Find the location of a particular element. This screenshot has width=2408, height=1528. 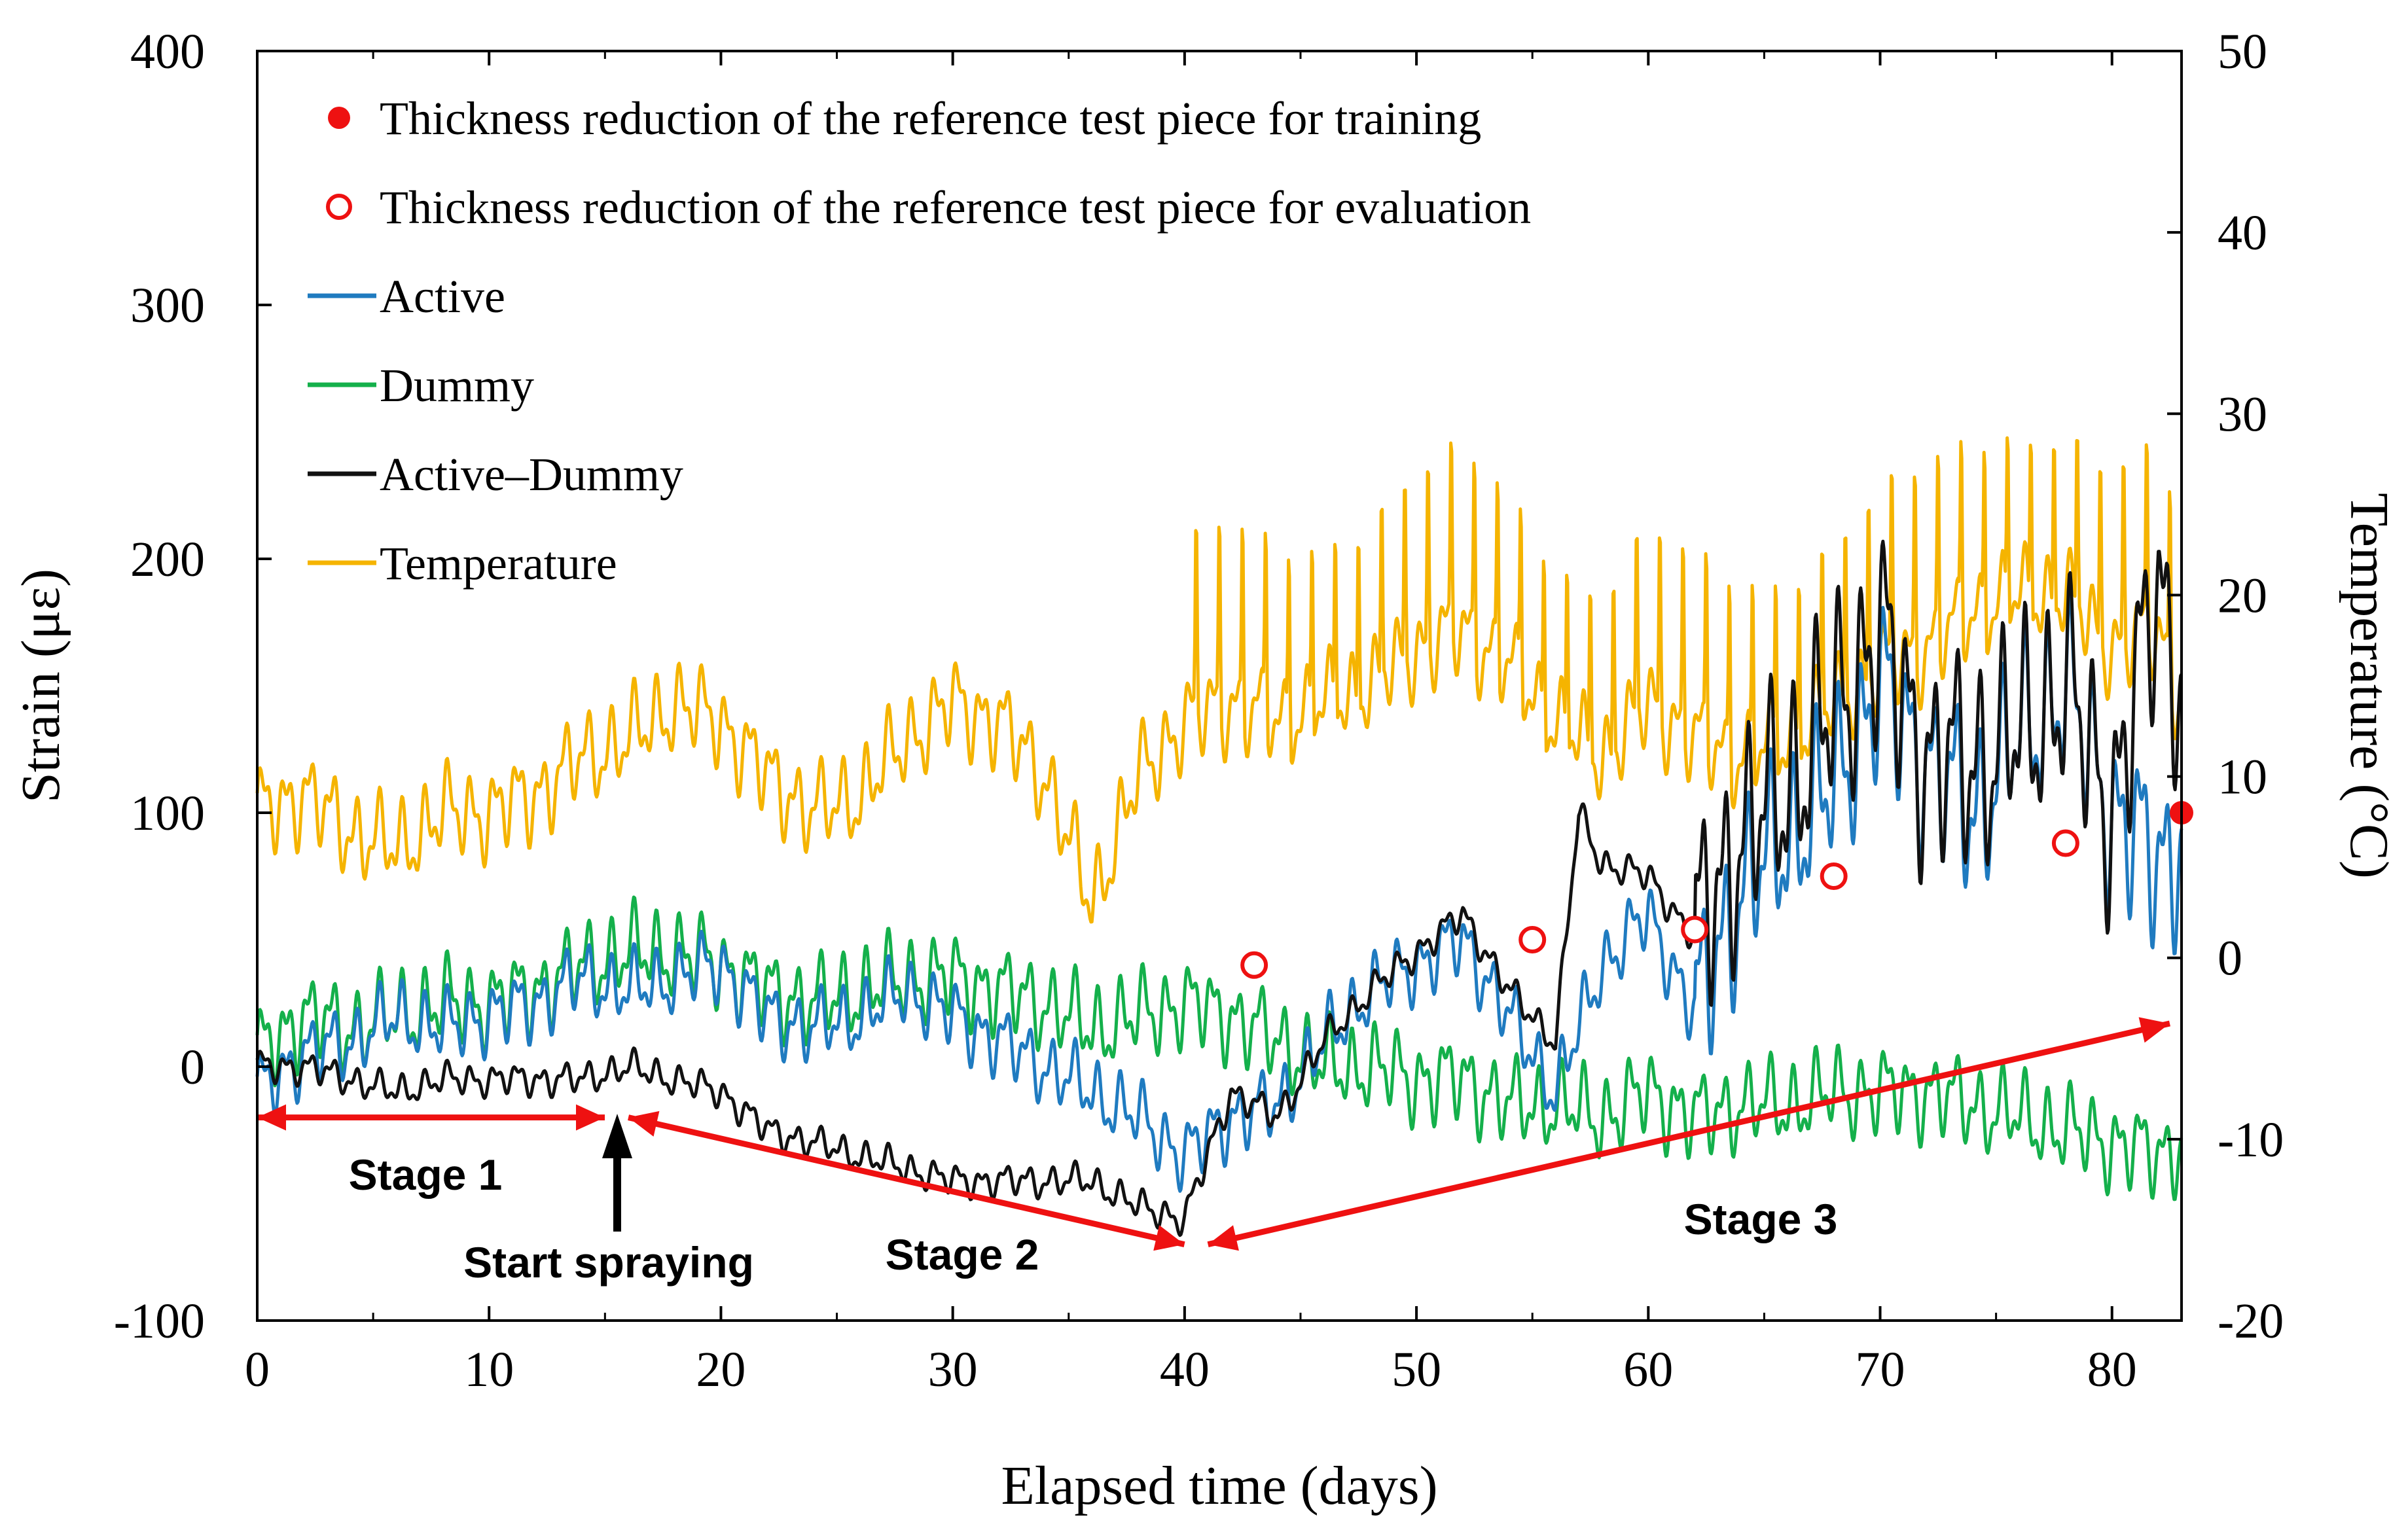

stage-1-arrow-head-start is located at coordinates (271, 1117).